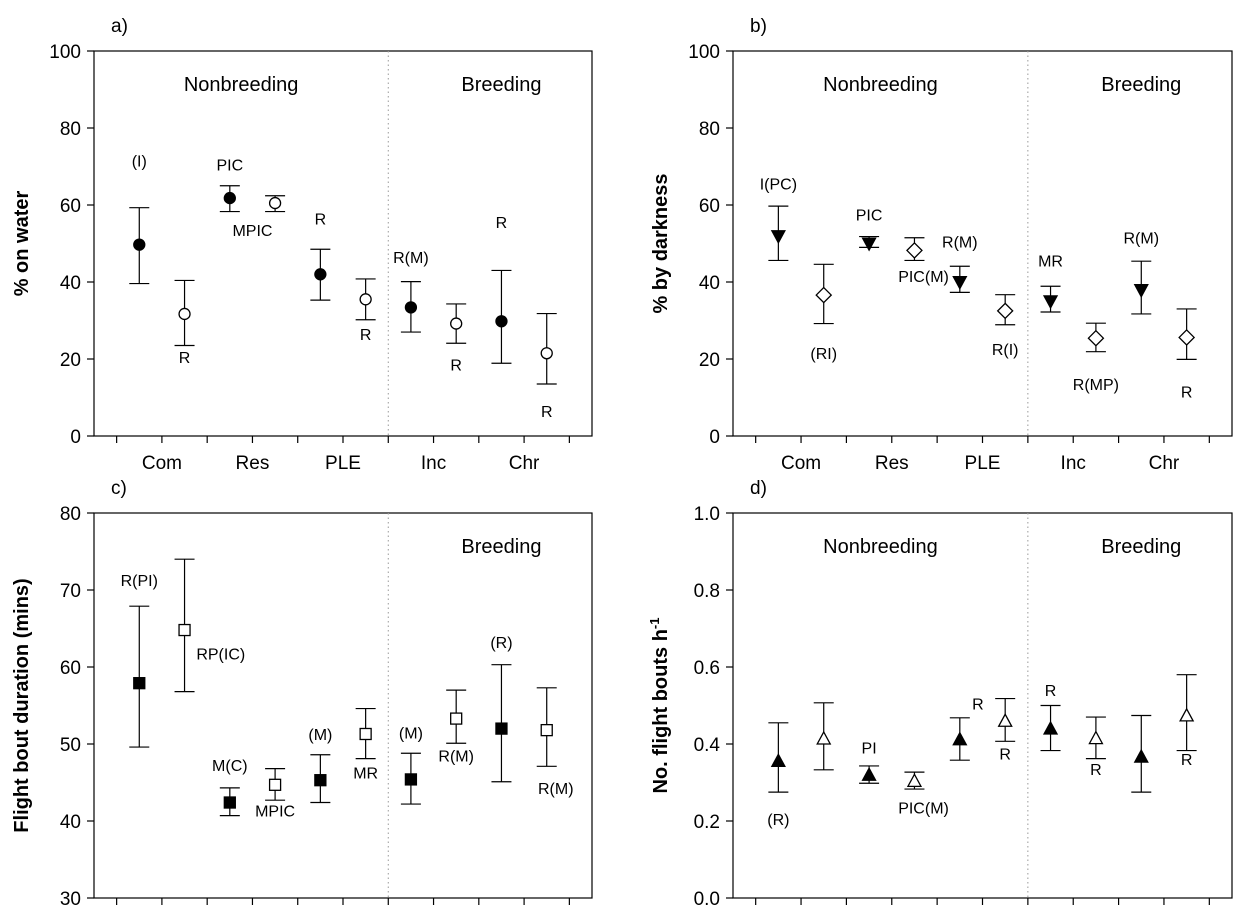  I want to click on y-axis-label-superscript: -1, so click(654, 624).